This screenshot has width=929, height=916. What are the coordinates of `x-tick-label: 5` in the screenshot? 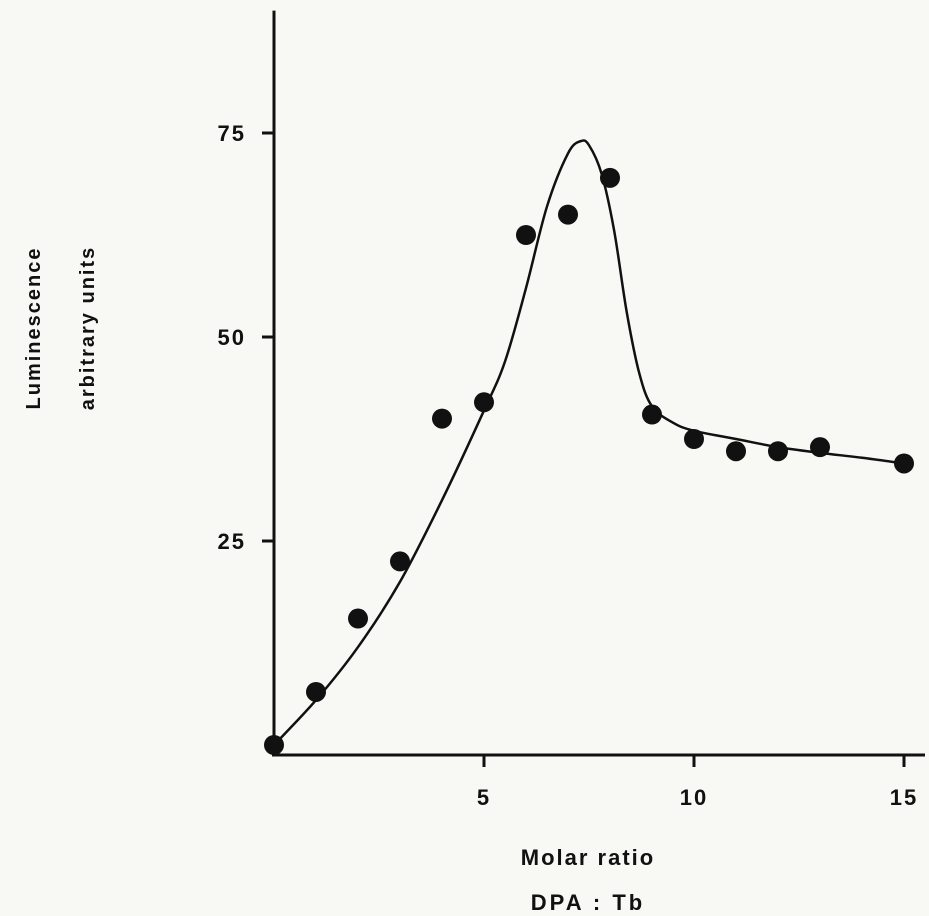 It's located at (484, 797).